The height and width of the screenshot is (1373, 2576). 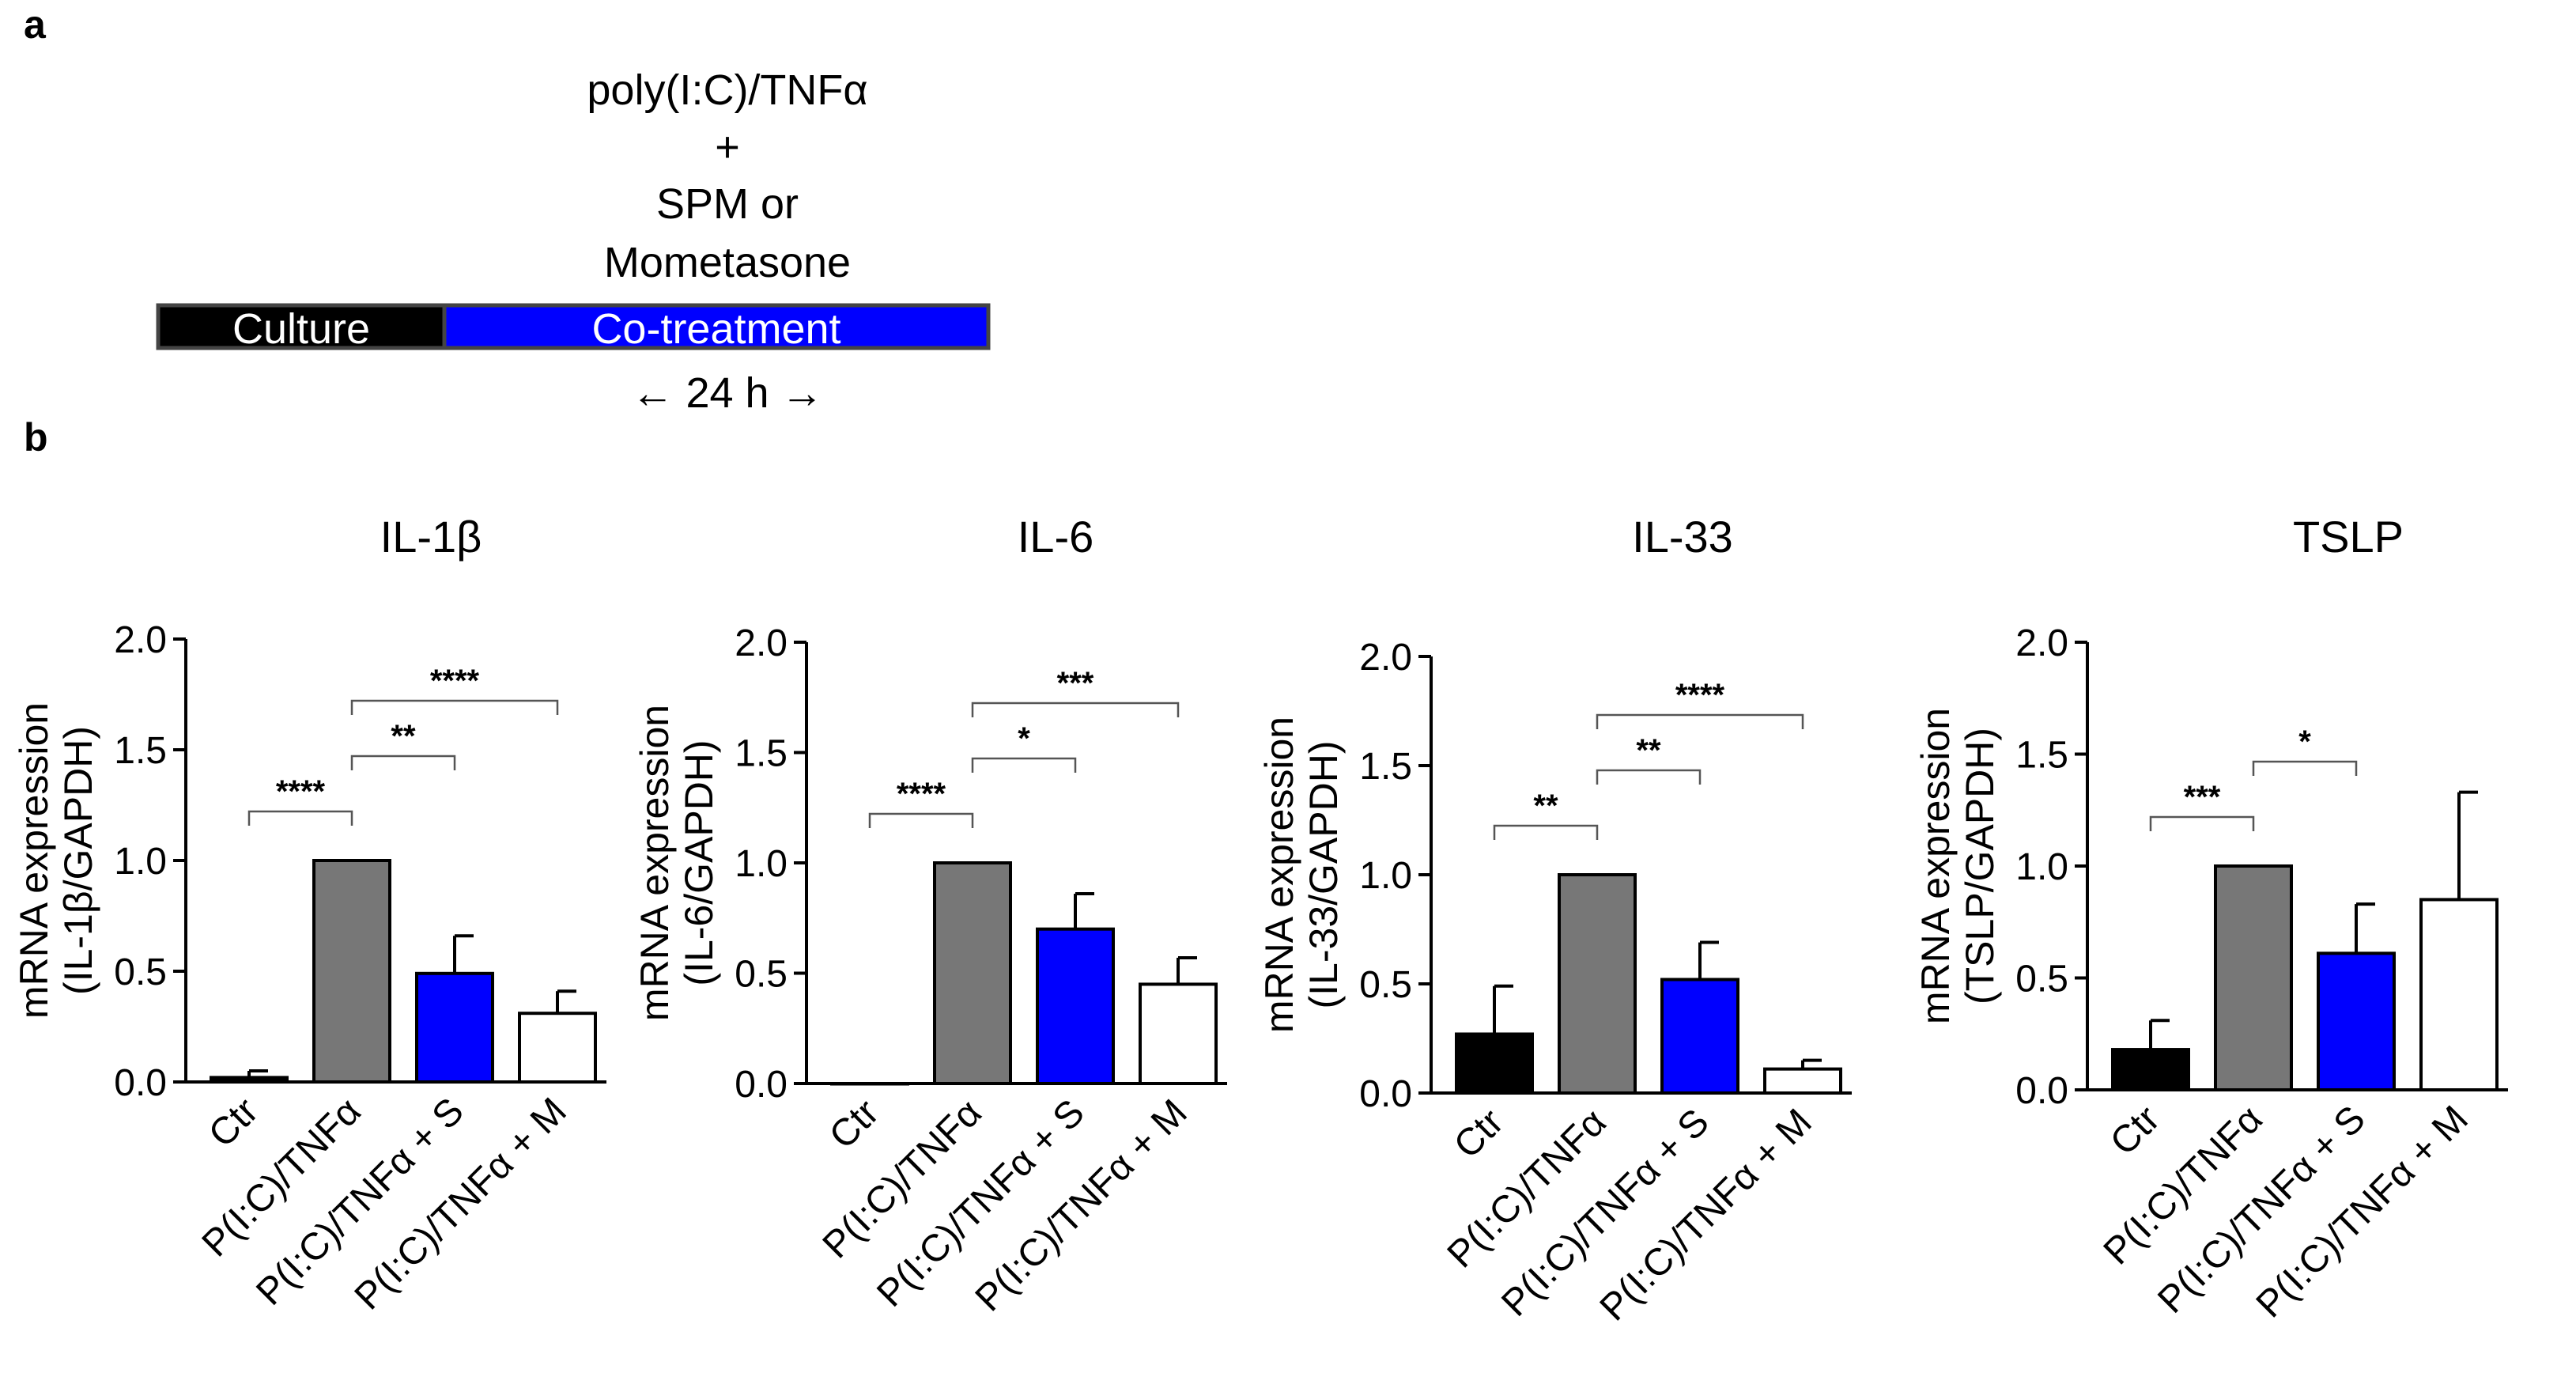 I want to click on cotreatment-bar, so click(x=716, y=326).